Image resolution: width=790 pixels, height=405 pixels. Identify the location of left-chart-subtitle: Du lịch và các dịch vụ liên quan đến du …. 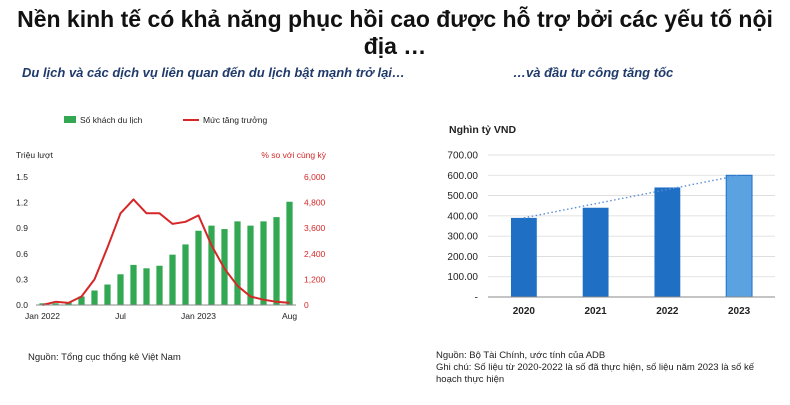
(213, 72).